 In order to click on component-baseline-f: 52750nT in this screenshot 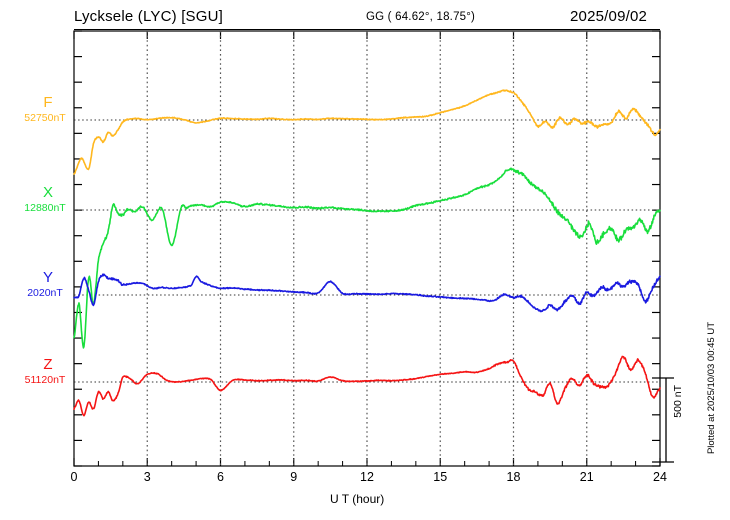, I will do `click(45, 118)`.